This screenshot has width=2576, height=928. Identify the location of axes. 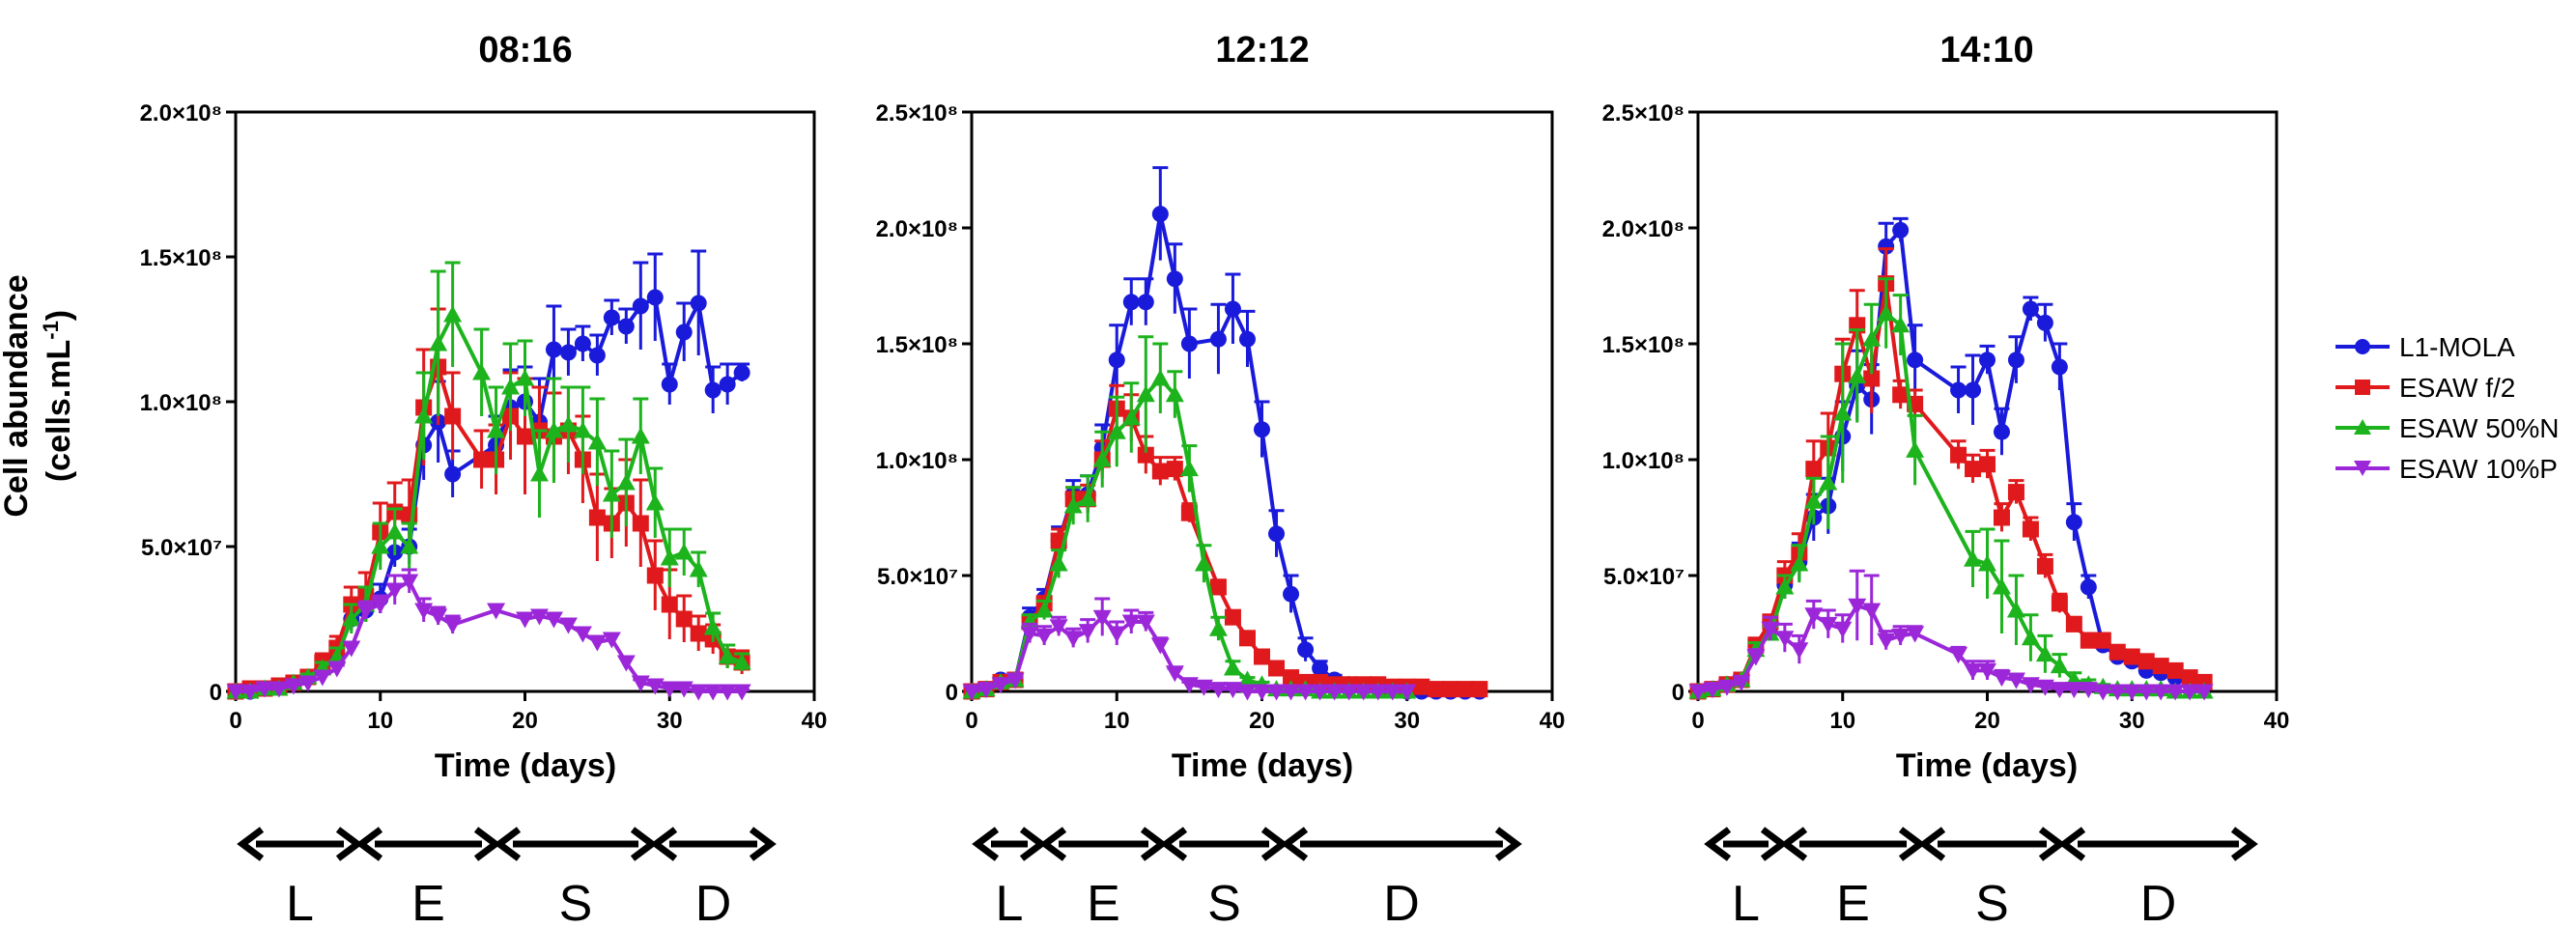
(525, 402).